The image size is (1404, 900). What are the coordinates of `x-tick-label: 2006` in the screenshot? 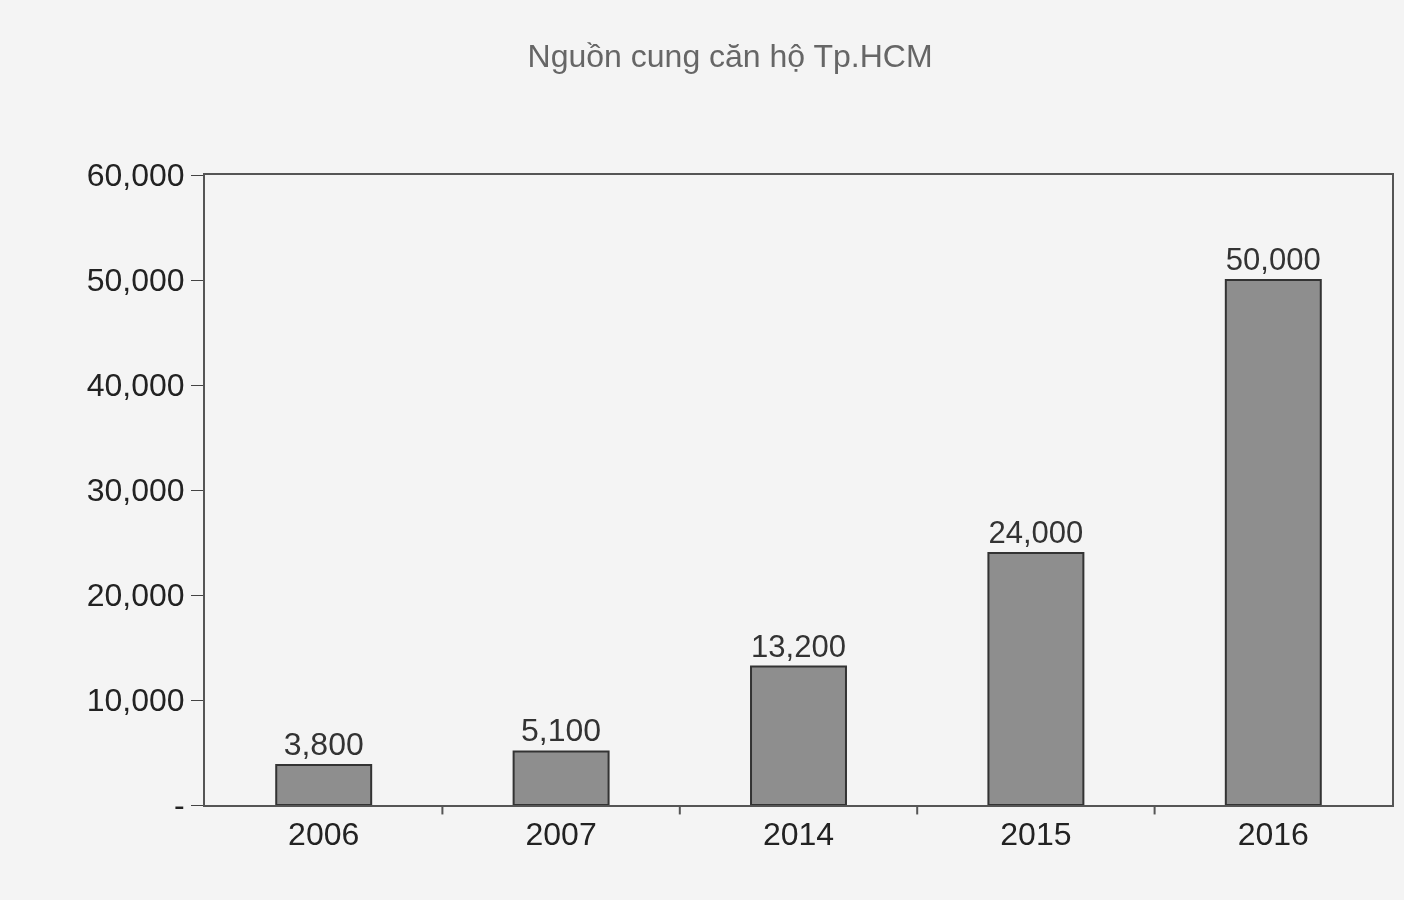 It's located at (324, 834).